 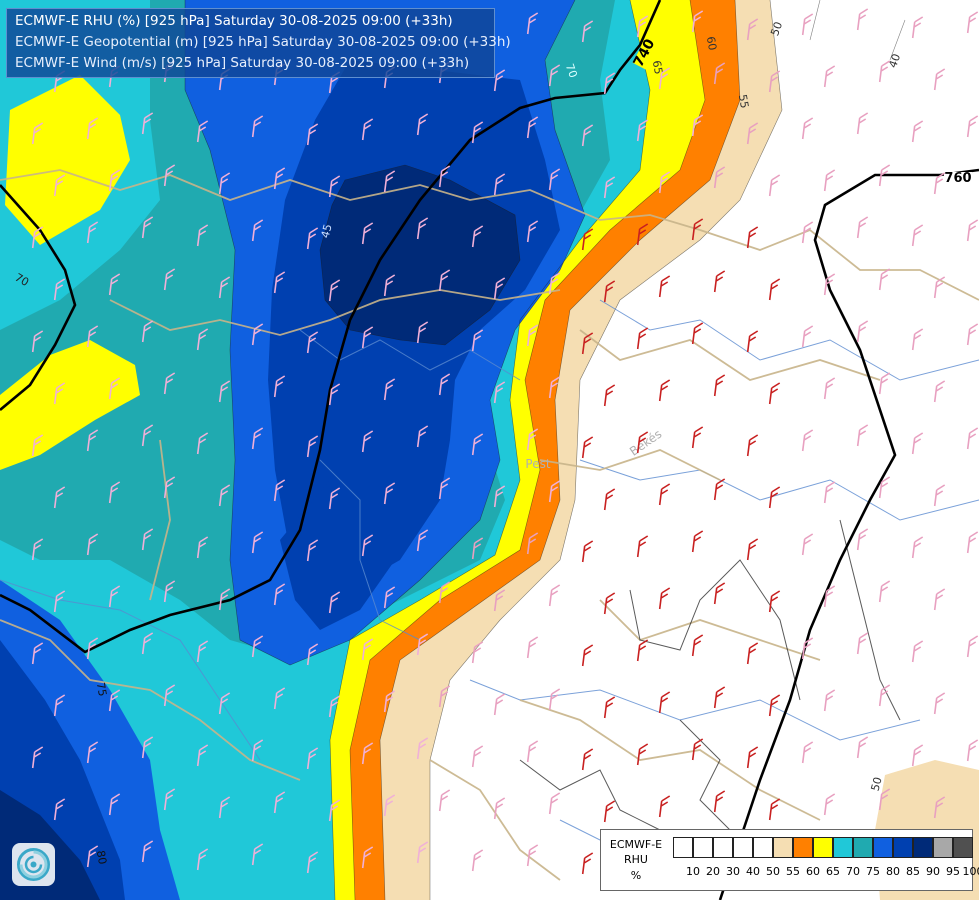 What do you see at coordinates (713, 871) in the screenshot?
I see `legend-tick-label: 20` at bounding box center [713, 871].